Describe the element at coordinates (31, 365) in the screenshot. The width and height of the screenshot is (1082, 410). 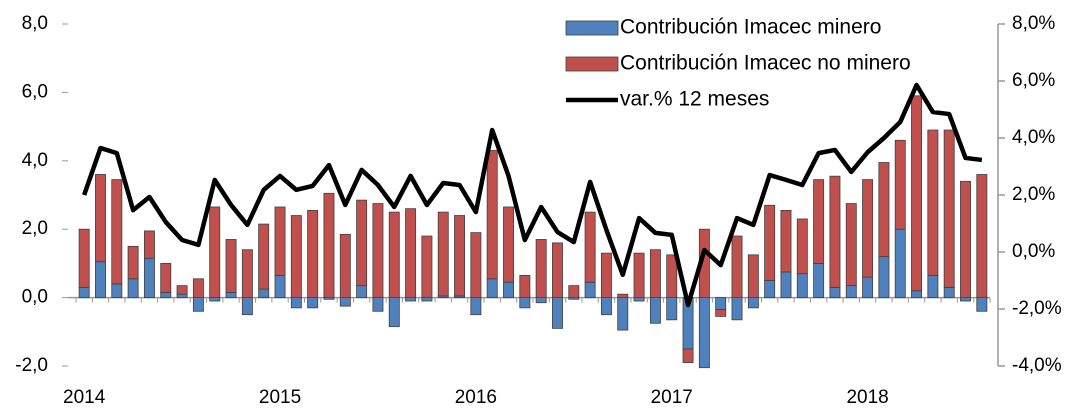
I see `y-tick-label: -2,0` at that location.